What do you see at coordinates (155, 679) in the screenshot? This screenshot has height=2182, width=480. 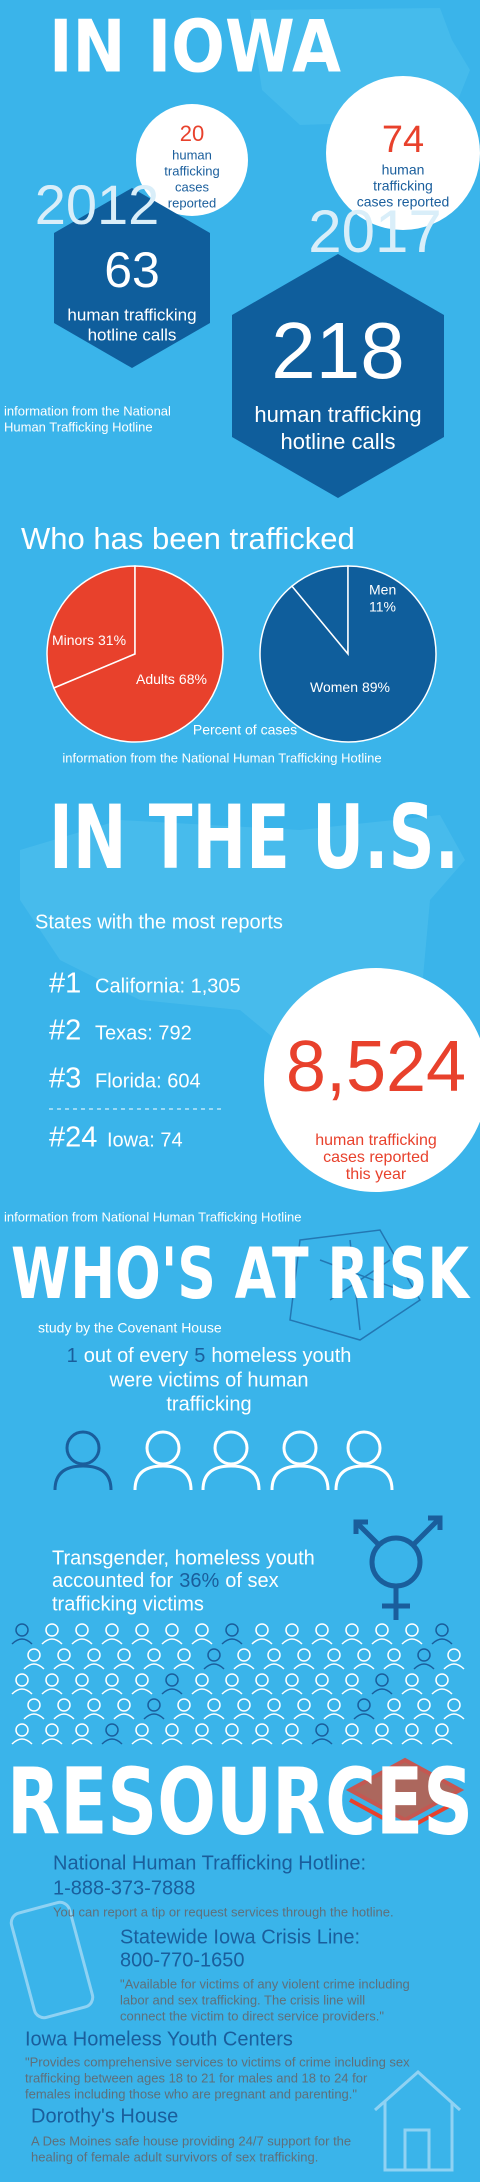 I see `slice-name: Adults` at bounding box center [155, 679].